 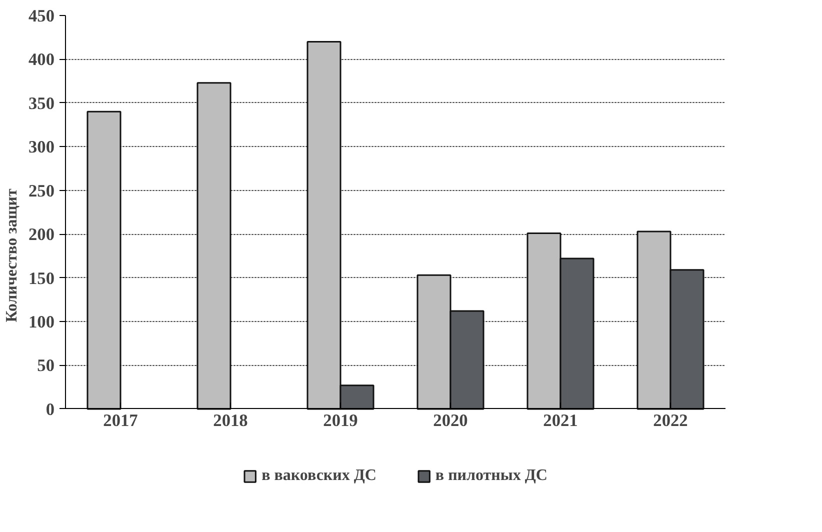 I want to click on y-tick-label: 300, so click(x=41, y=147).